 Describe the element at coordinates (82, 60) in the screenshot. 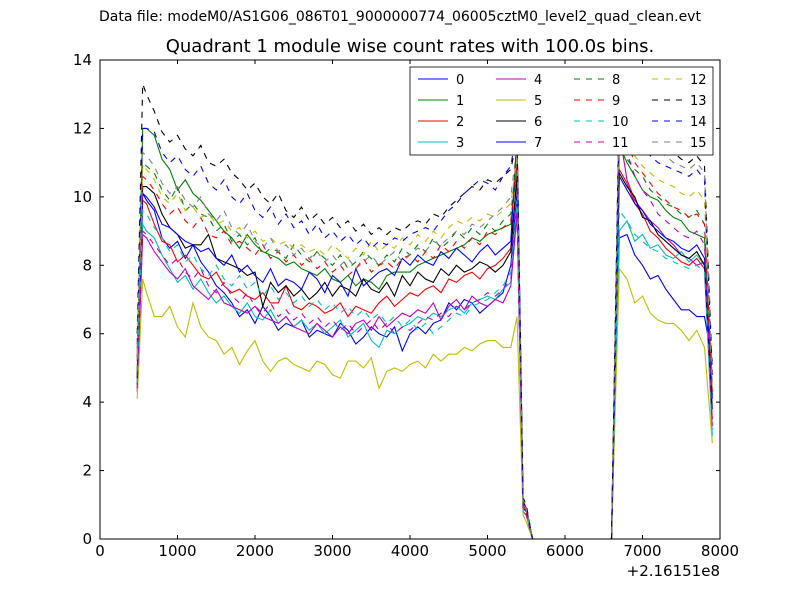

I see `y-tick-label: 14` at that location.